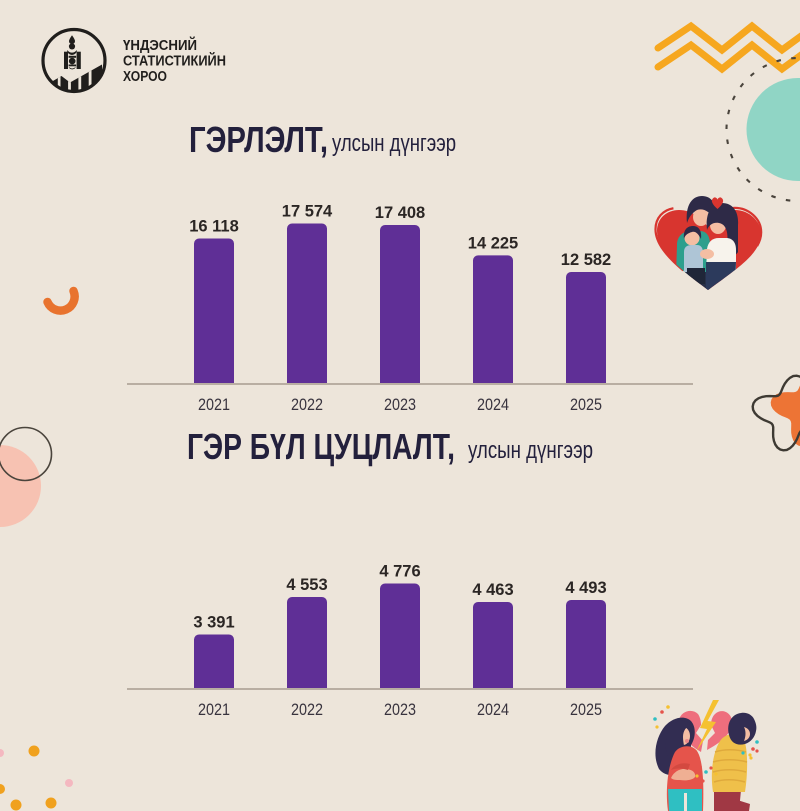  What do you see at coordinates (306, 585) in the screenshot?
I see `svg-text: 4 553` at bounding box center [306, 585].